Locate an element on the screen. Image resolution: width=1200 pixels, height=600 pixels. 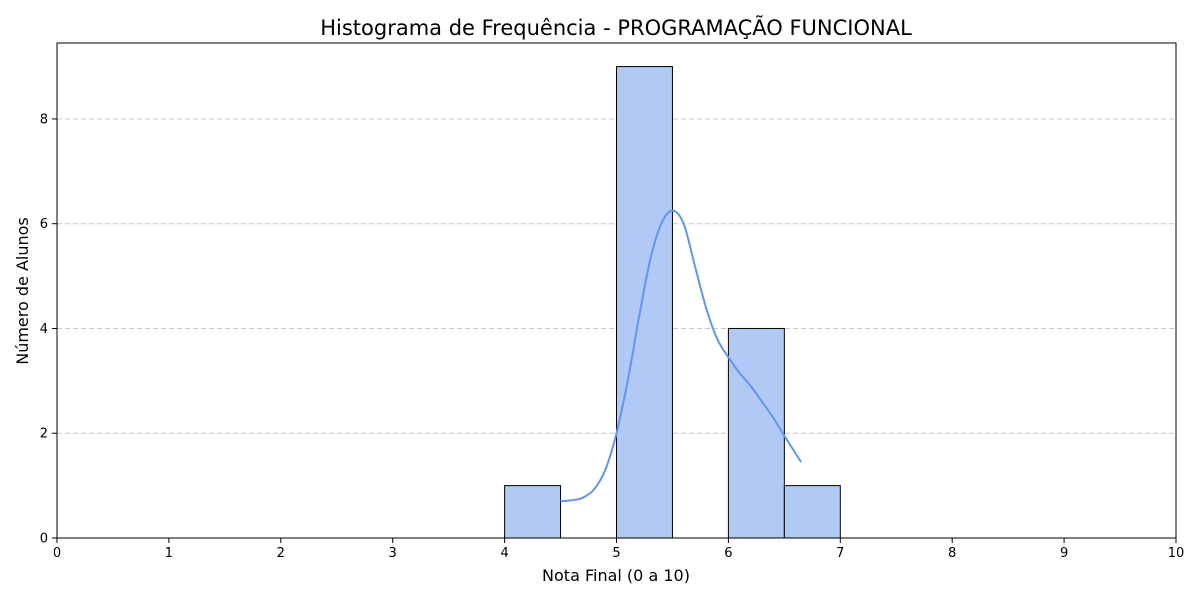
x-axis-ticks: 0 1 2 3 4 5 6 7 8 9 10 is located at coordinates (618, 549).